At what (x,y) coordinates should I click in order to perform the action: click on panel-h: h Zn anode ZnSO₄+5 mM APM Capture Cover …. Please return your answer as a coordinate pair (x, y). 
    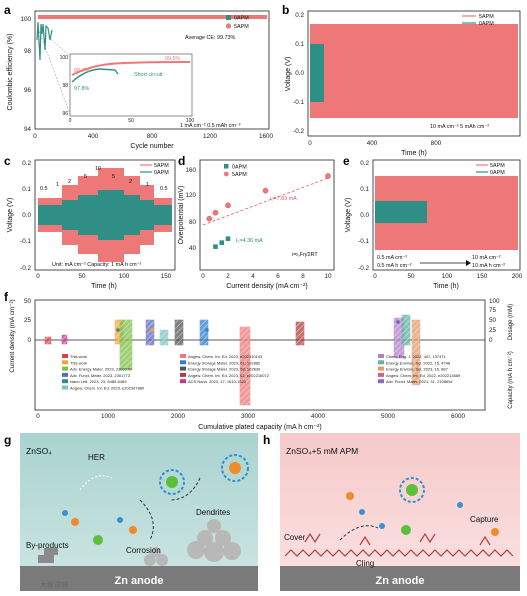
    Looking at the image, I should click on (391, 512).